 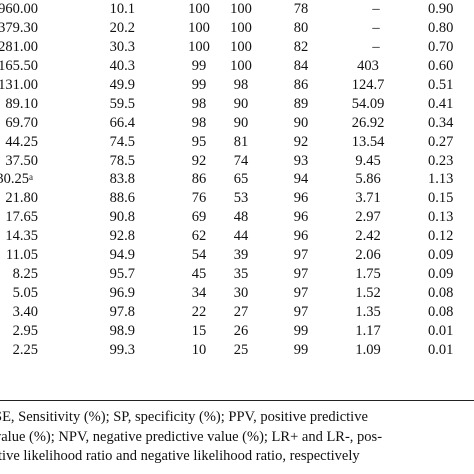 I want to click on sp-cell: 10, so click(x=199, y=349).